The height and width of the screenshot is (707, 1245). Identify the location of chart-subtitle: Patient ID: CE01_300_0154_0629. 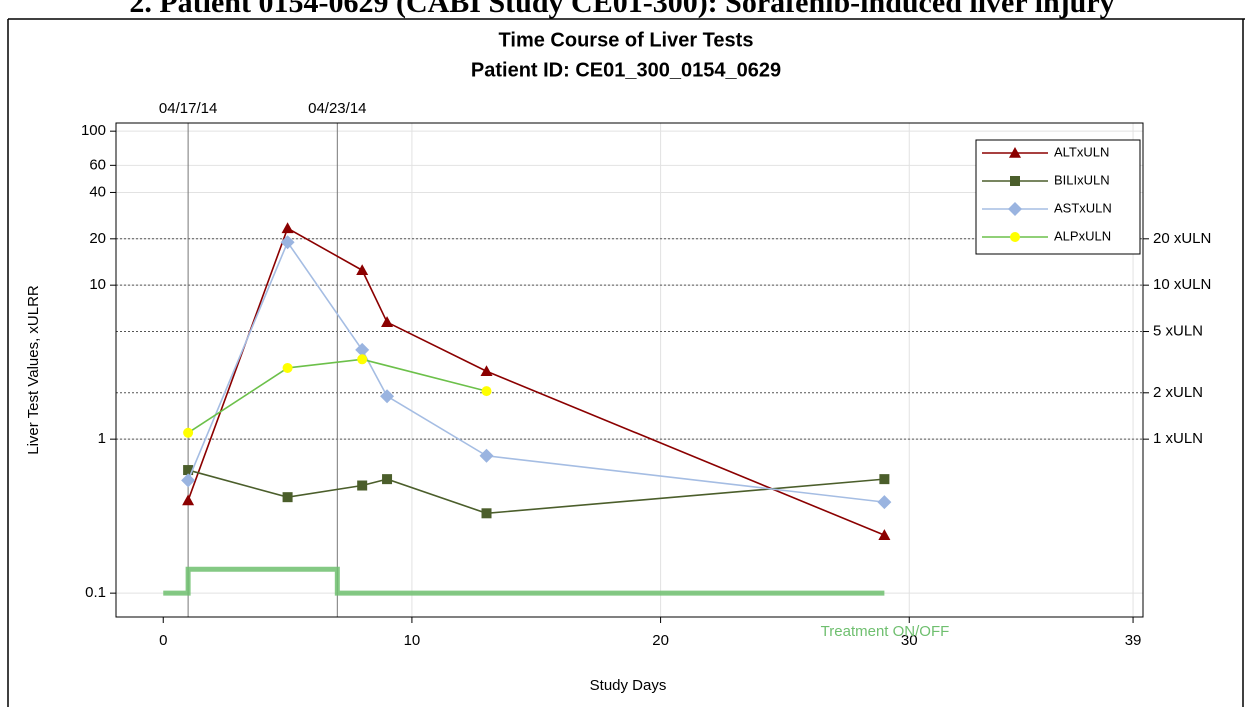
(626, 70).